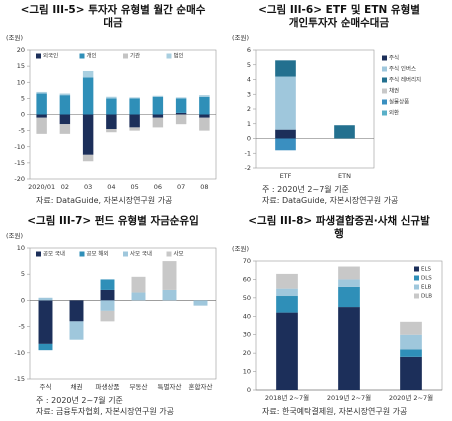 This screenshot has width=452, height=421. I want to click on y-tick-label: 5, so click(23, 274).